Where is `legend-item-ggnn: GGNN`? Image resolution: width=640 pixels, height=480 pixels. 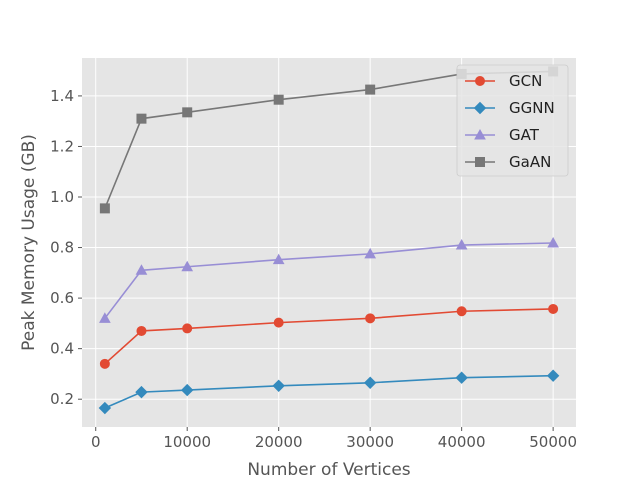 legend-item-ggnn: GGNN is located at coordinates (510, 108).